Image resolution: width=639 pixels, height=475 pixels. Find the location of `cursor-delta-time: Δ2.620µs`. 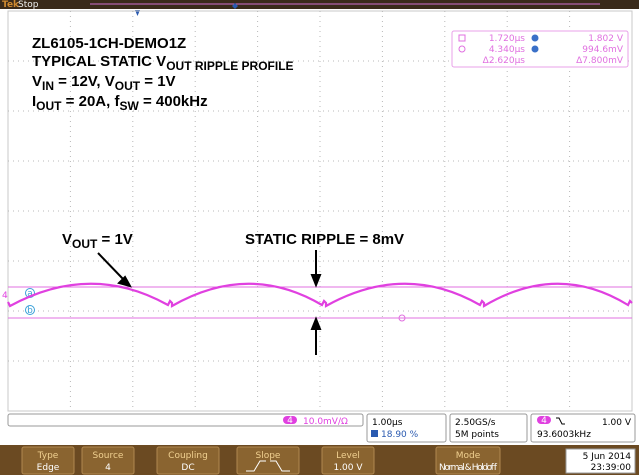

cursor-delta-time: Δ2.620µs is located at coordinates (504, 61).